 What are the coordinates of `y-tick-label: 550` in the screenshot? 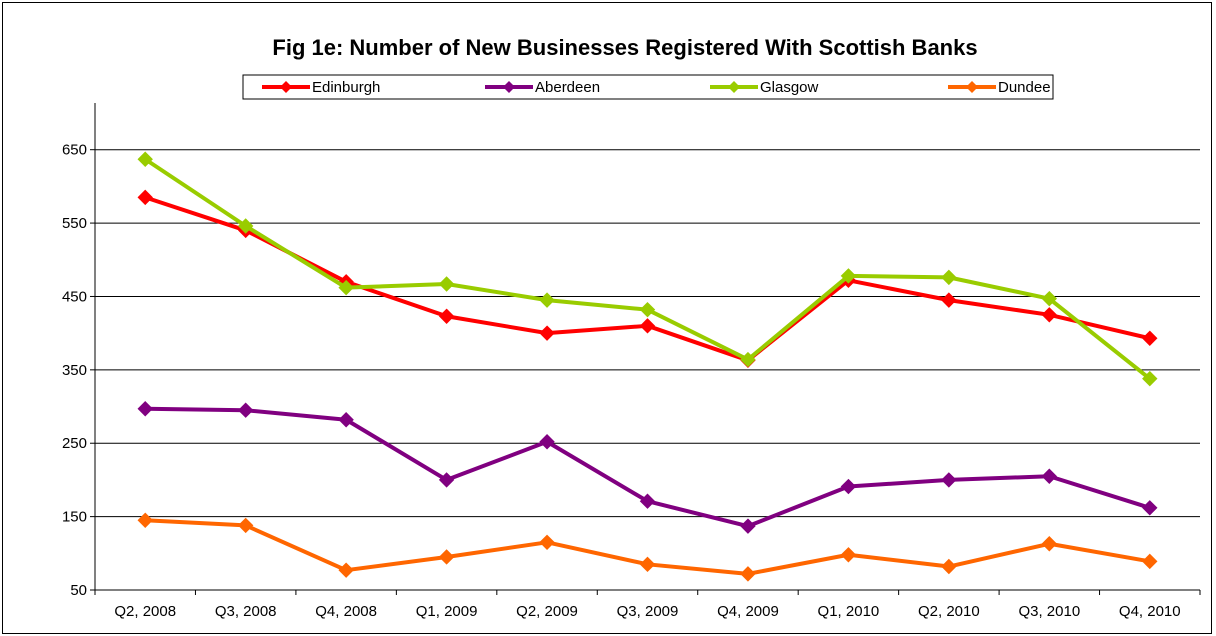 It's located at (74, 223).